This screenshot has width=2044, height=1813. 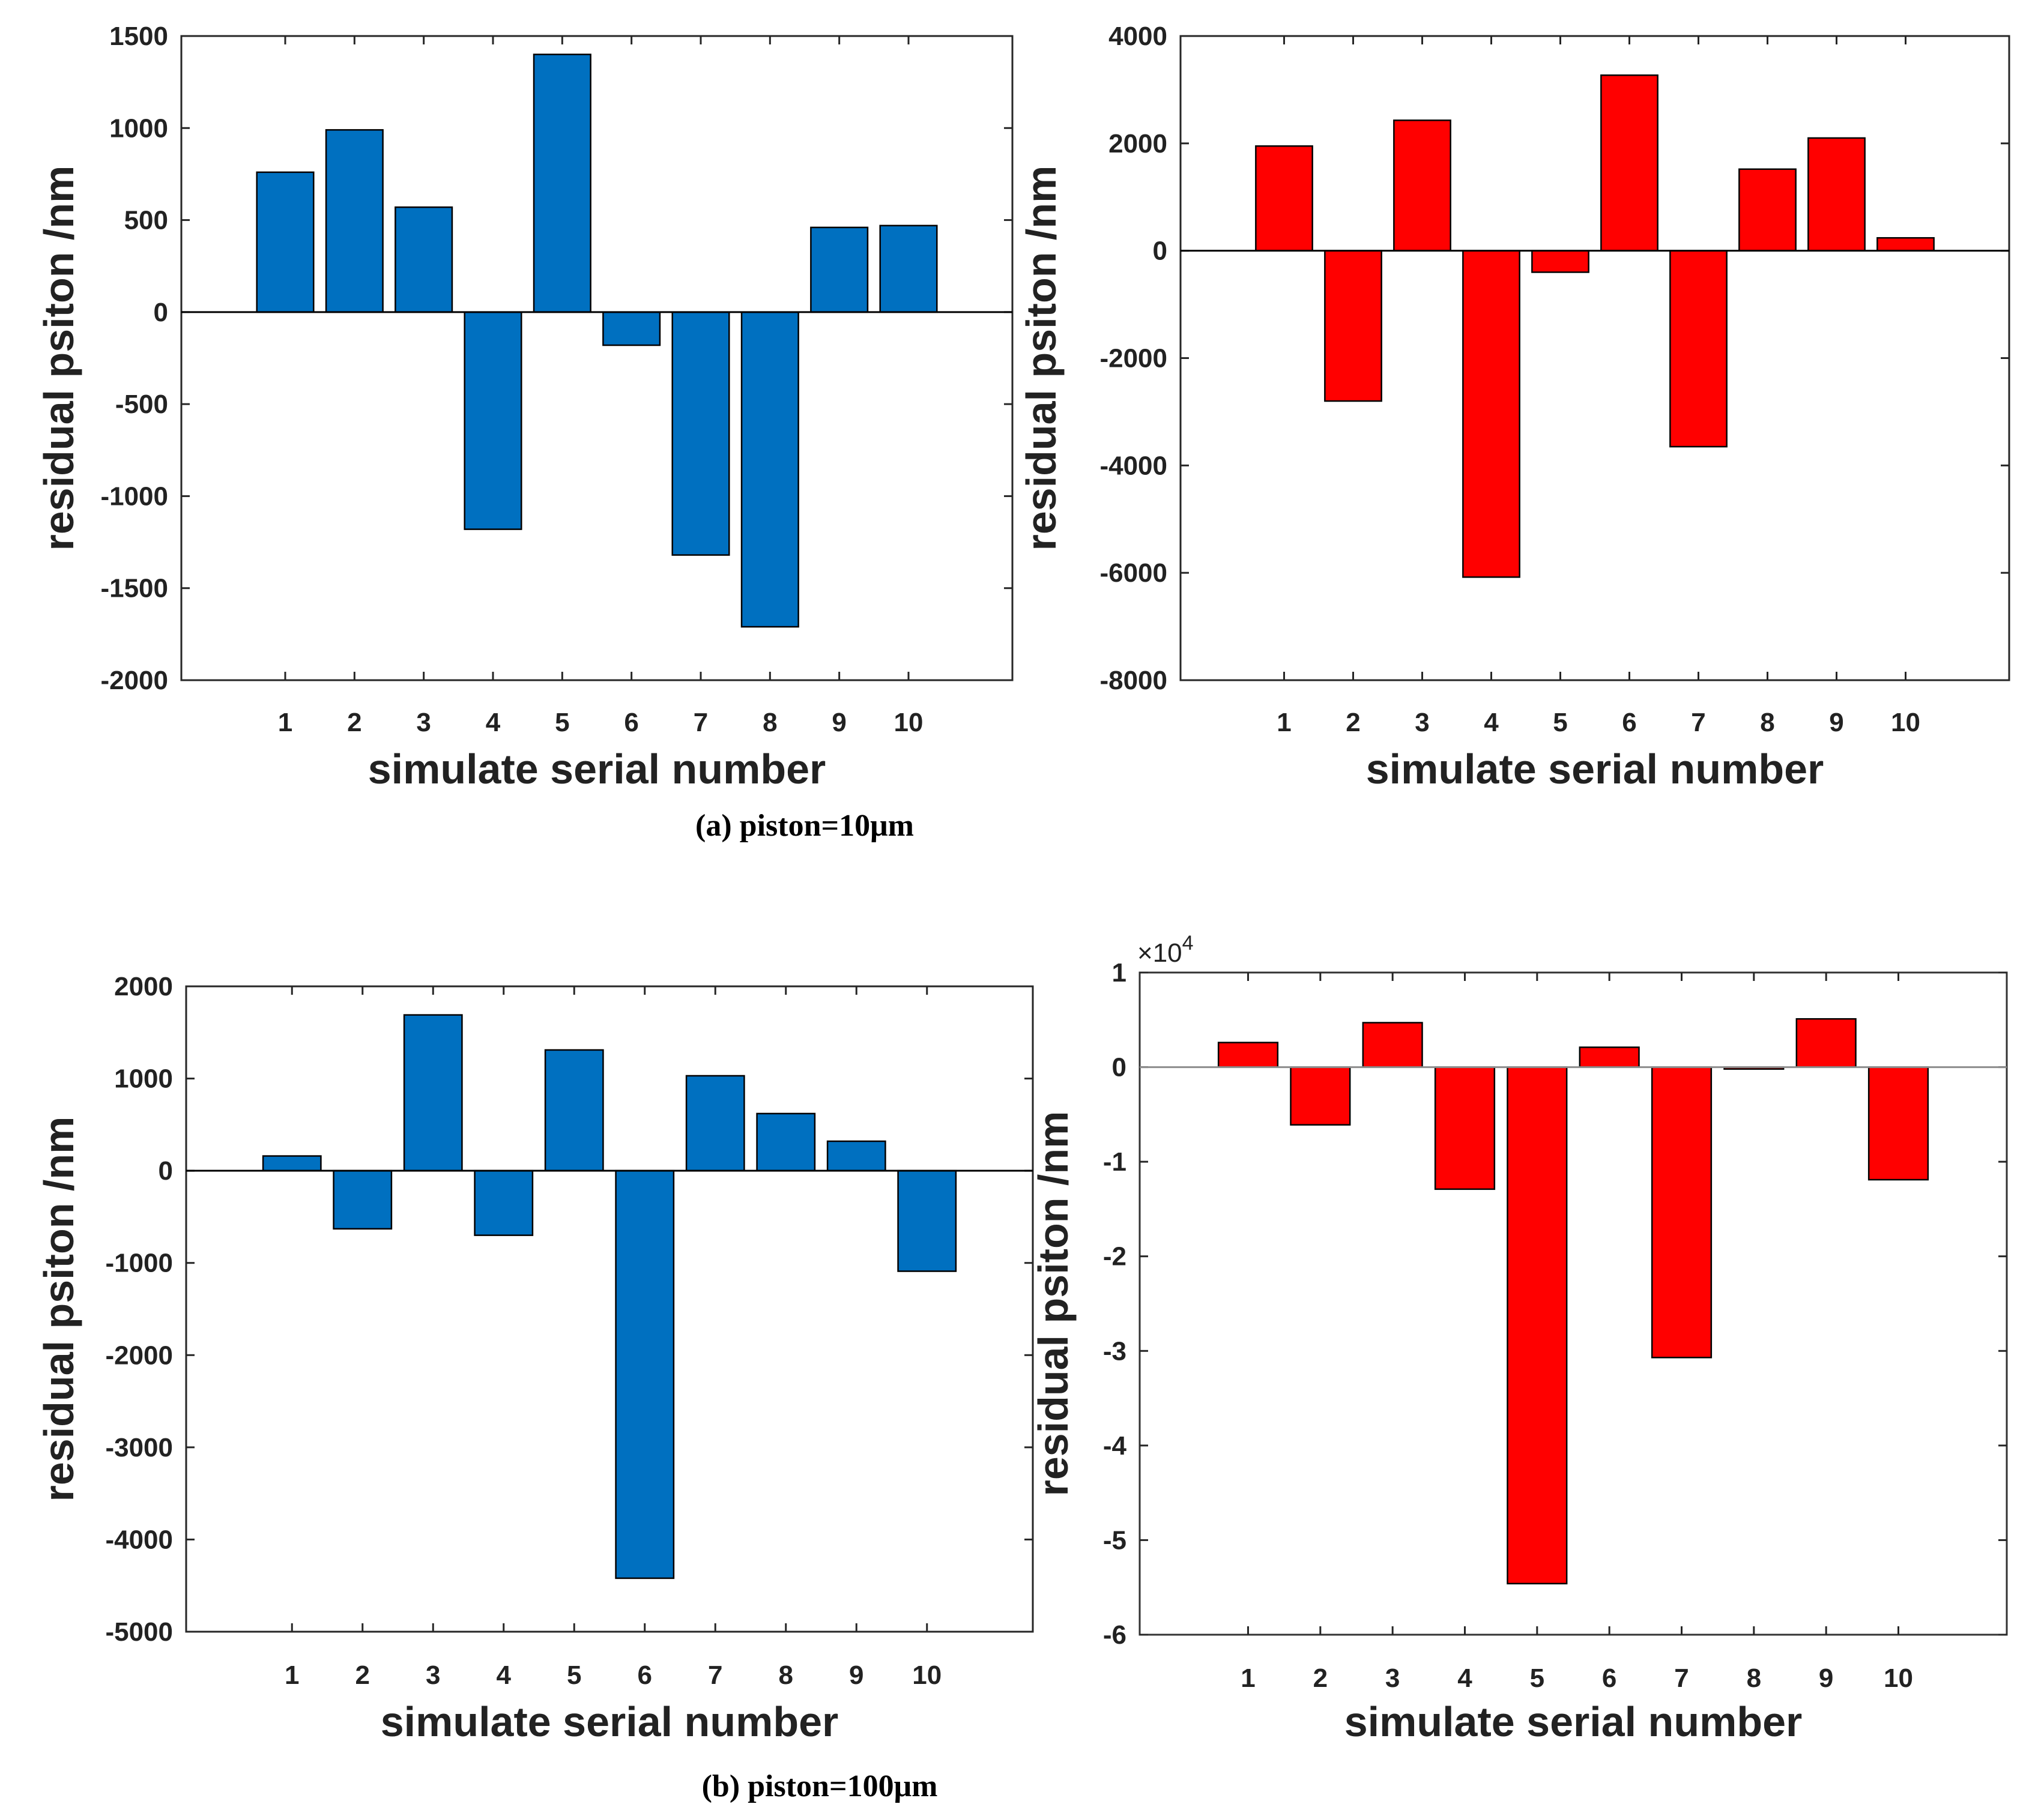 I want to click on y-tick-label: 1, so click(x=1119, y=973).